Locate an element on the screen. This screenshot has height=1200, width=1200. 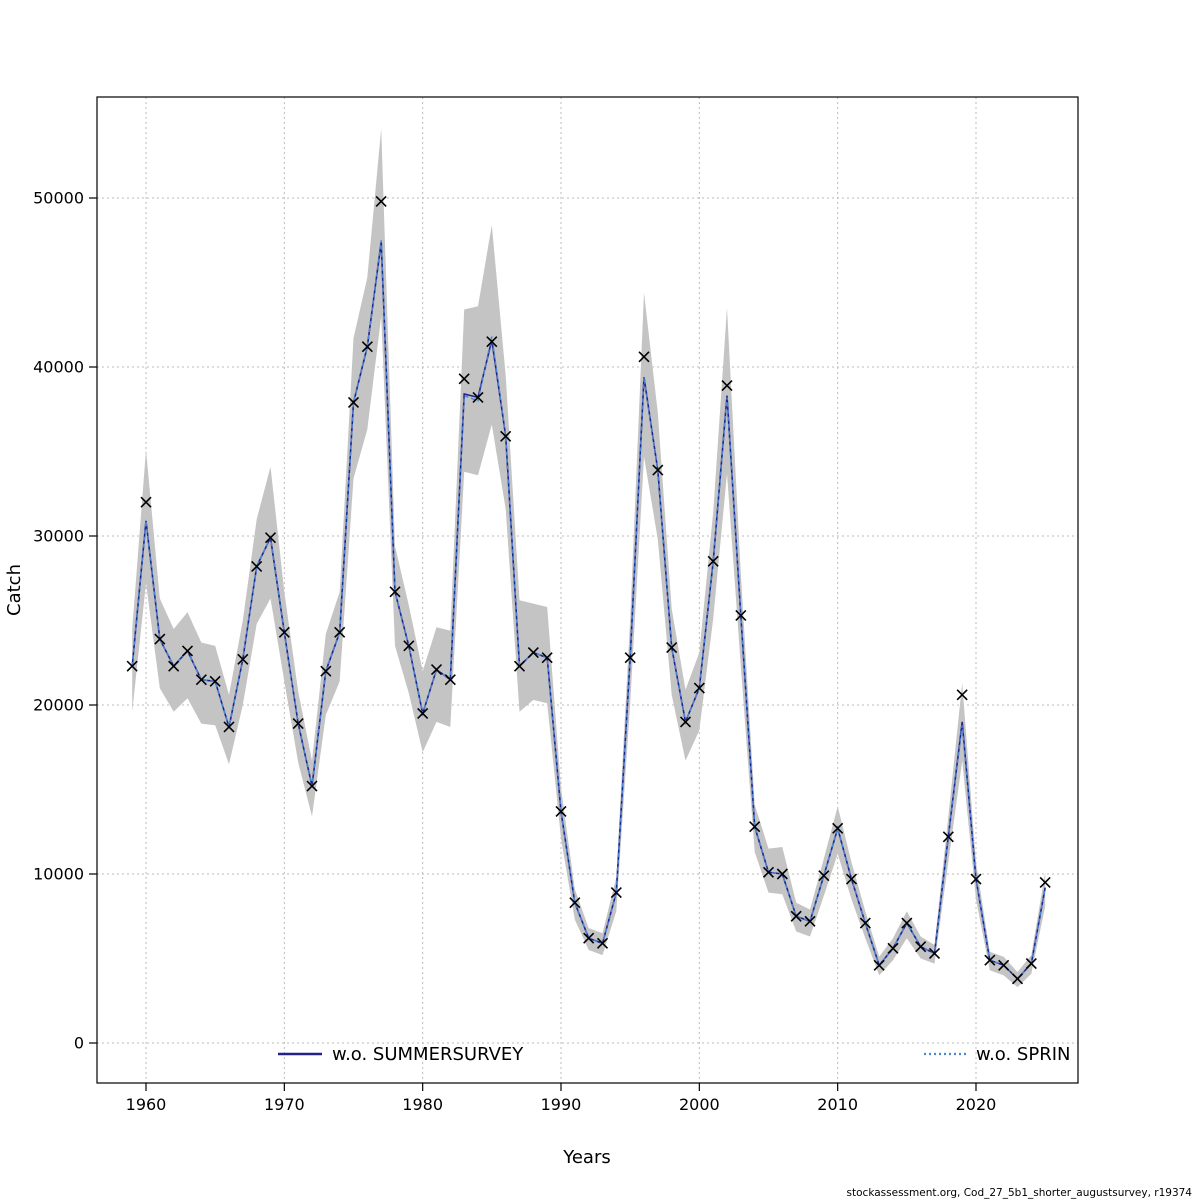
x-tick-label: 1970 is located at coordinates (284, 1104).